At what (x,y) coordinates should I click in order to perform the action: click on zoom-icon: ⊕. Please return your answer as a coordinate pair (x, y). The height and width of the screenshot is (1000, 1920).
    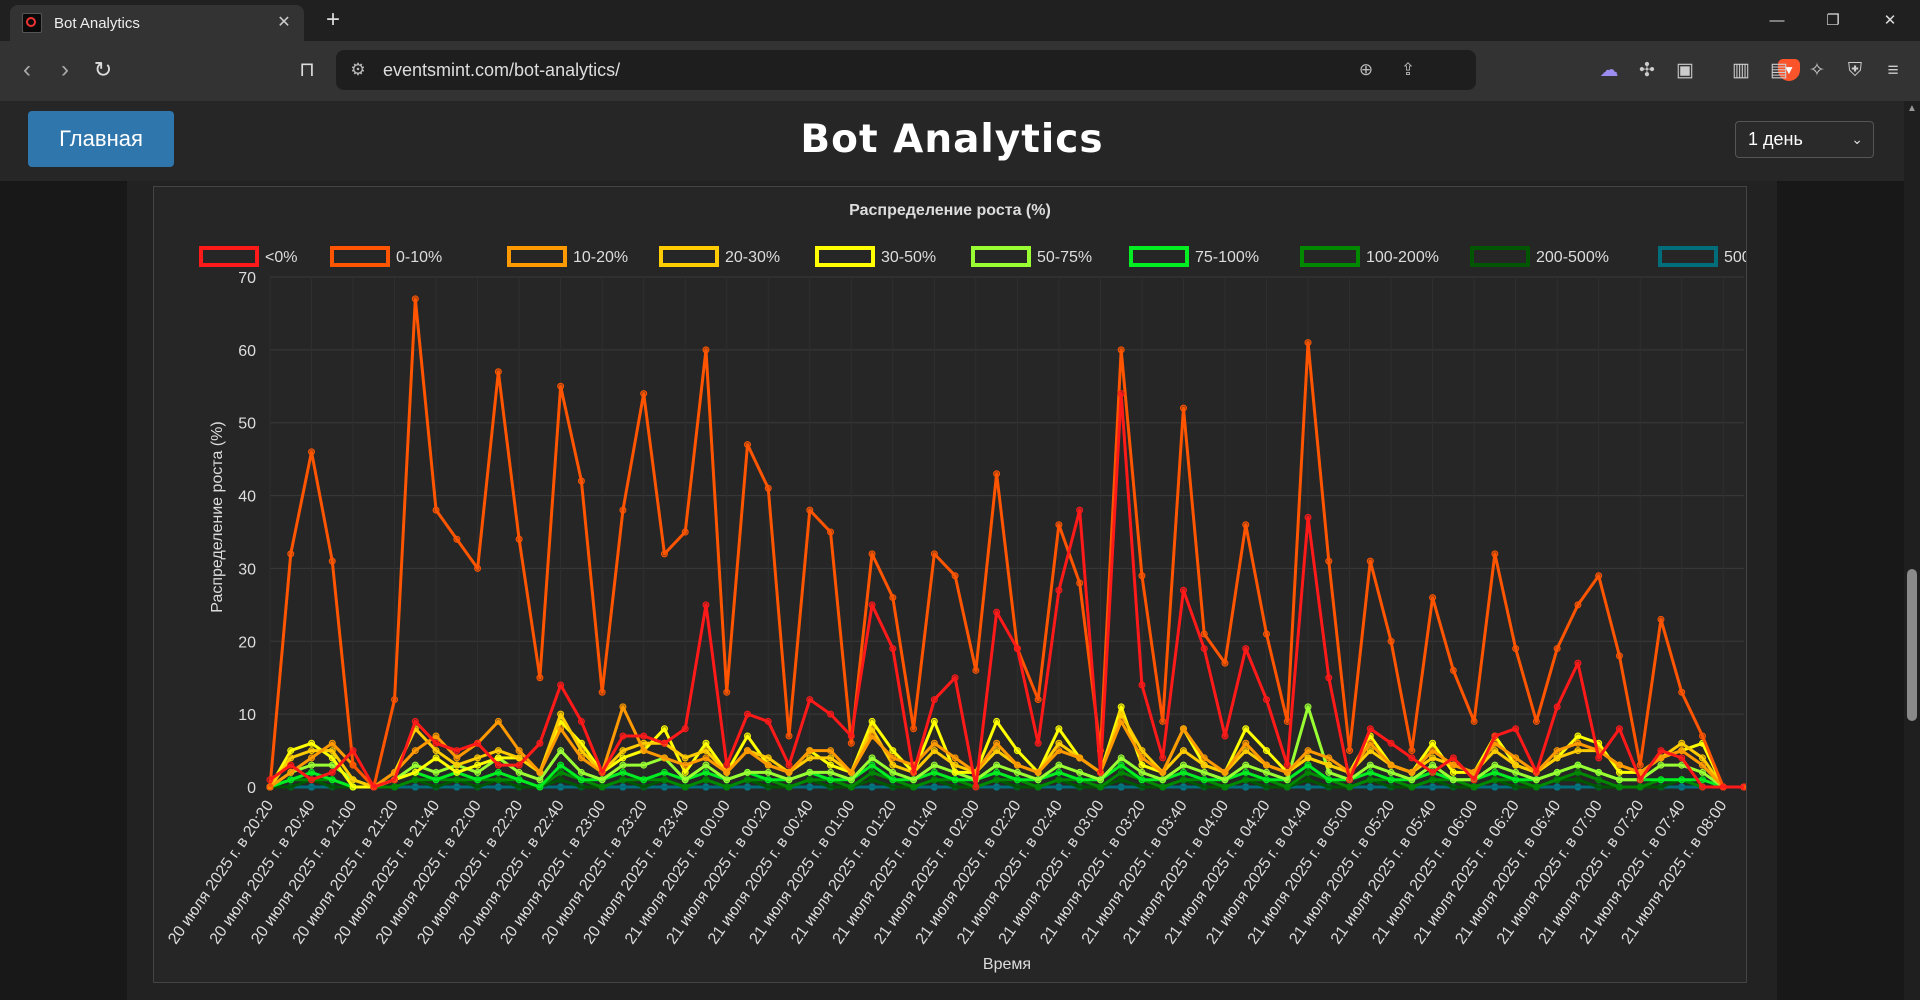
    Looking at the image, I should click on (1366, 69).